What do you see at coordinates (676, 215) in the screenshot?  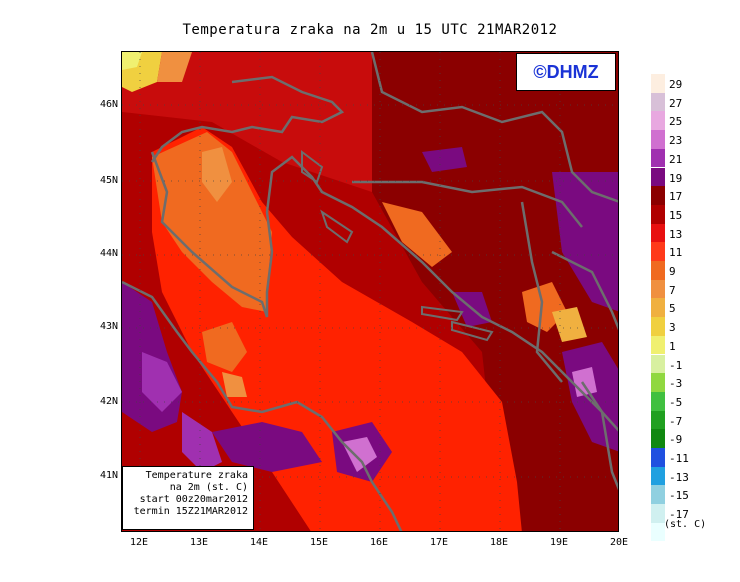 I see `legend-label: 15` at bounding box center [676, 215].